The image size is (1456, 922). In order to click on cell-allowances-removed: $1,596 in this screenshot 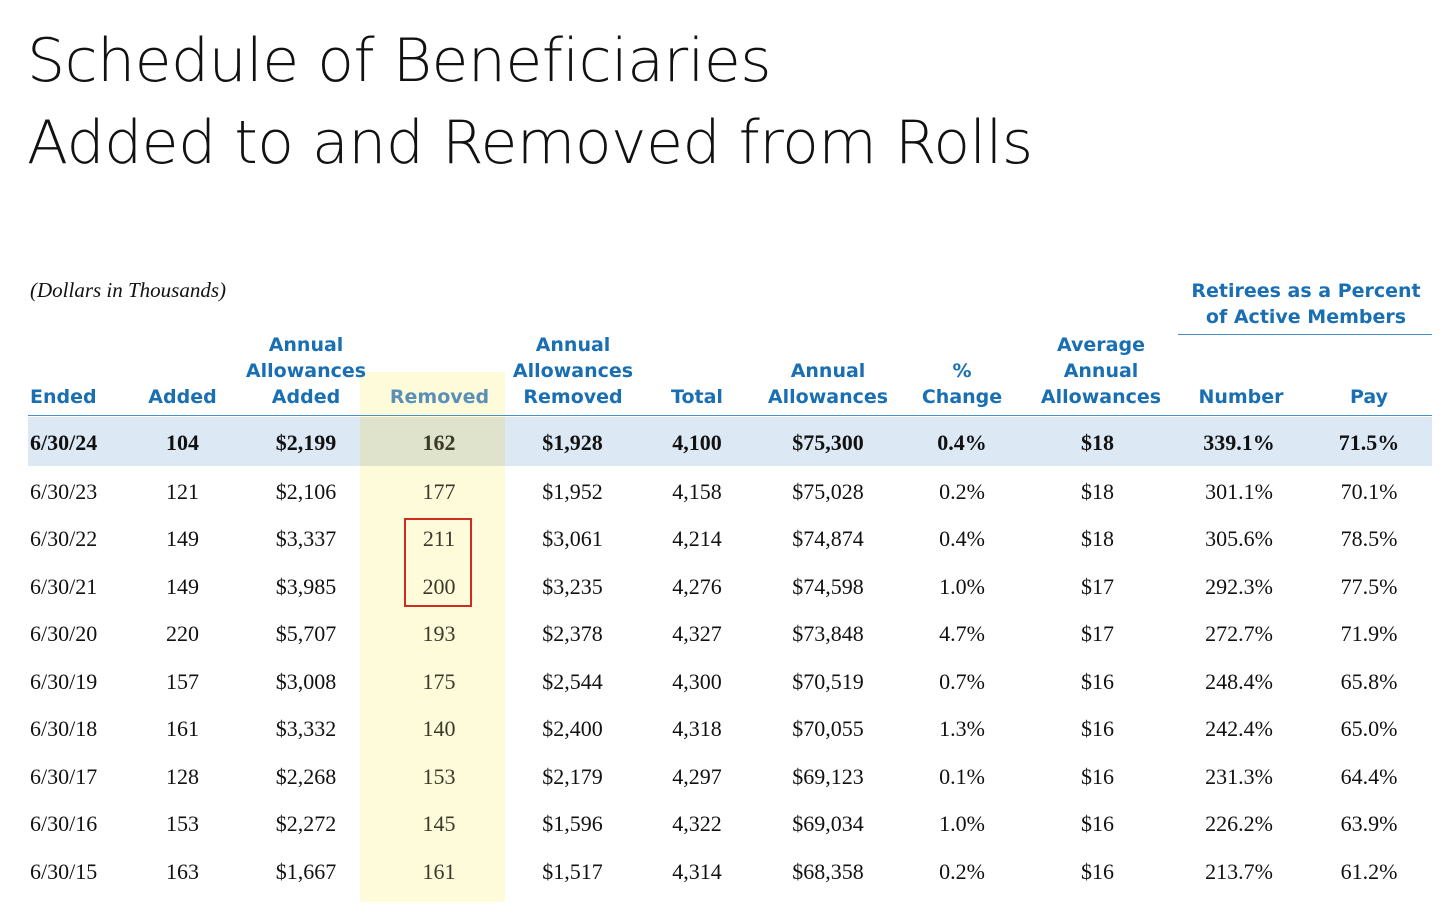, I will do `click(572, 823)`.